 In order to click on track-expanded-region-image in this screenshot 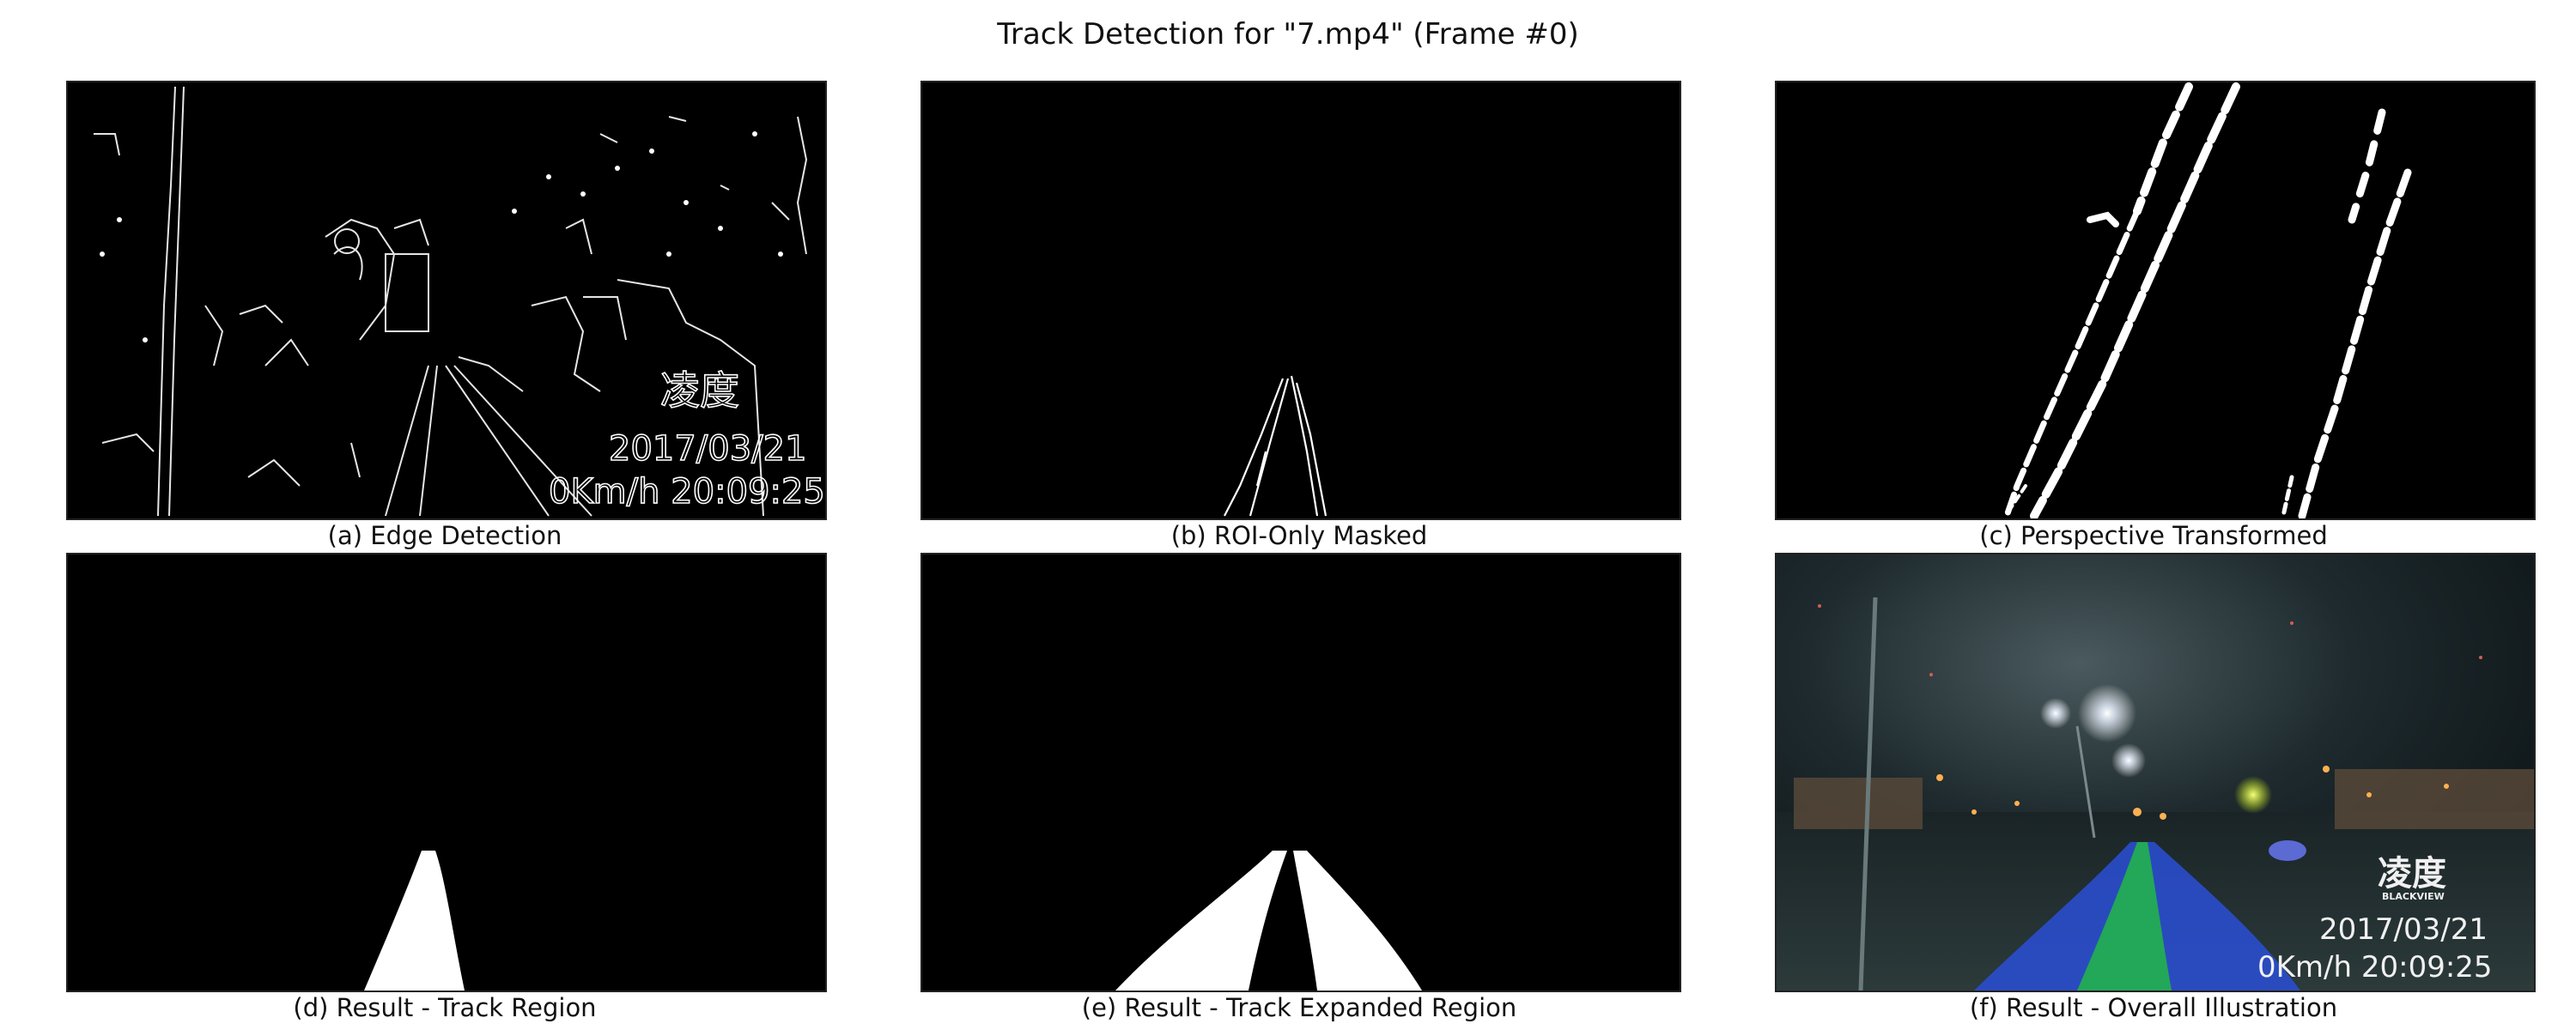, I will do `click(1268, 921)`.